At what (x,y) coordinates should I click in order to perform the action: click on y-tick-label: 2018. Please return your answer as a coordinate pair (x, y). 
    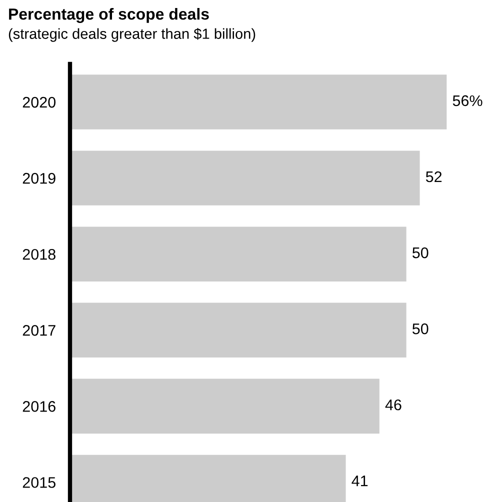
    Looking at the image, I should click on (39, 254).